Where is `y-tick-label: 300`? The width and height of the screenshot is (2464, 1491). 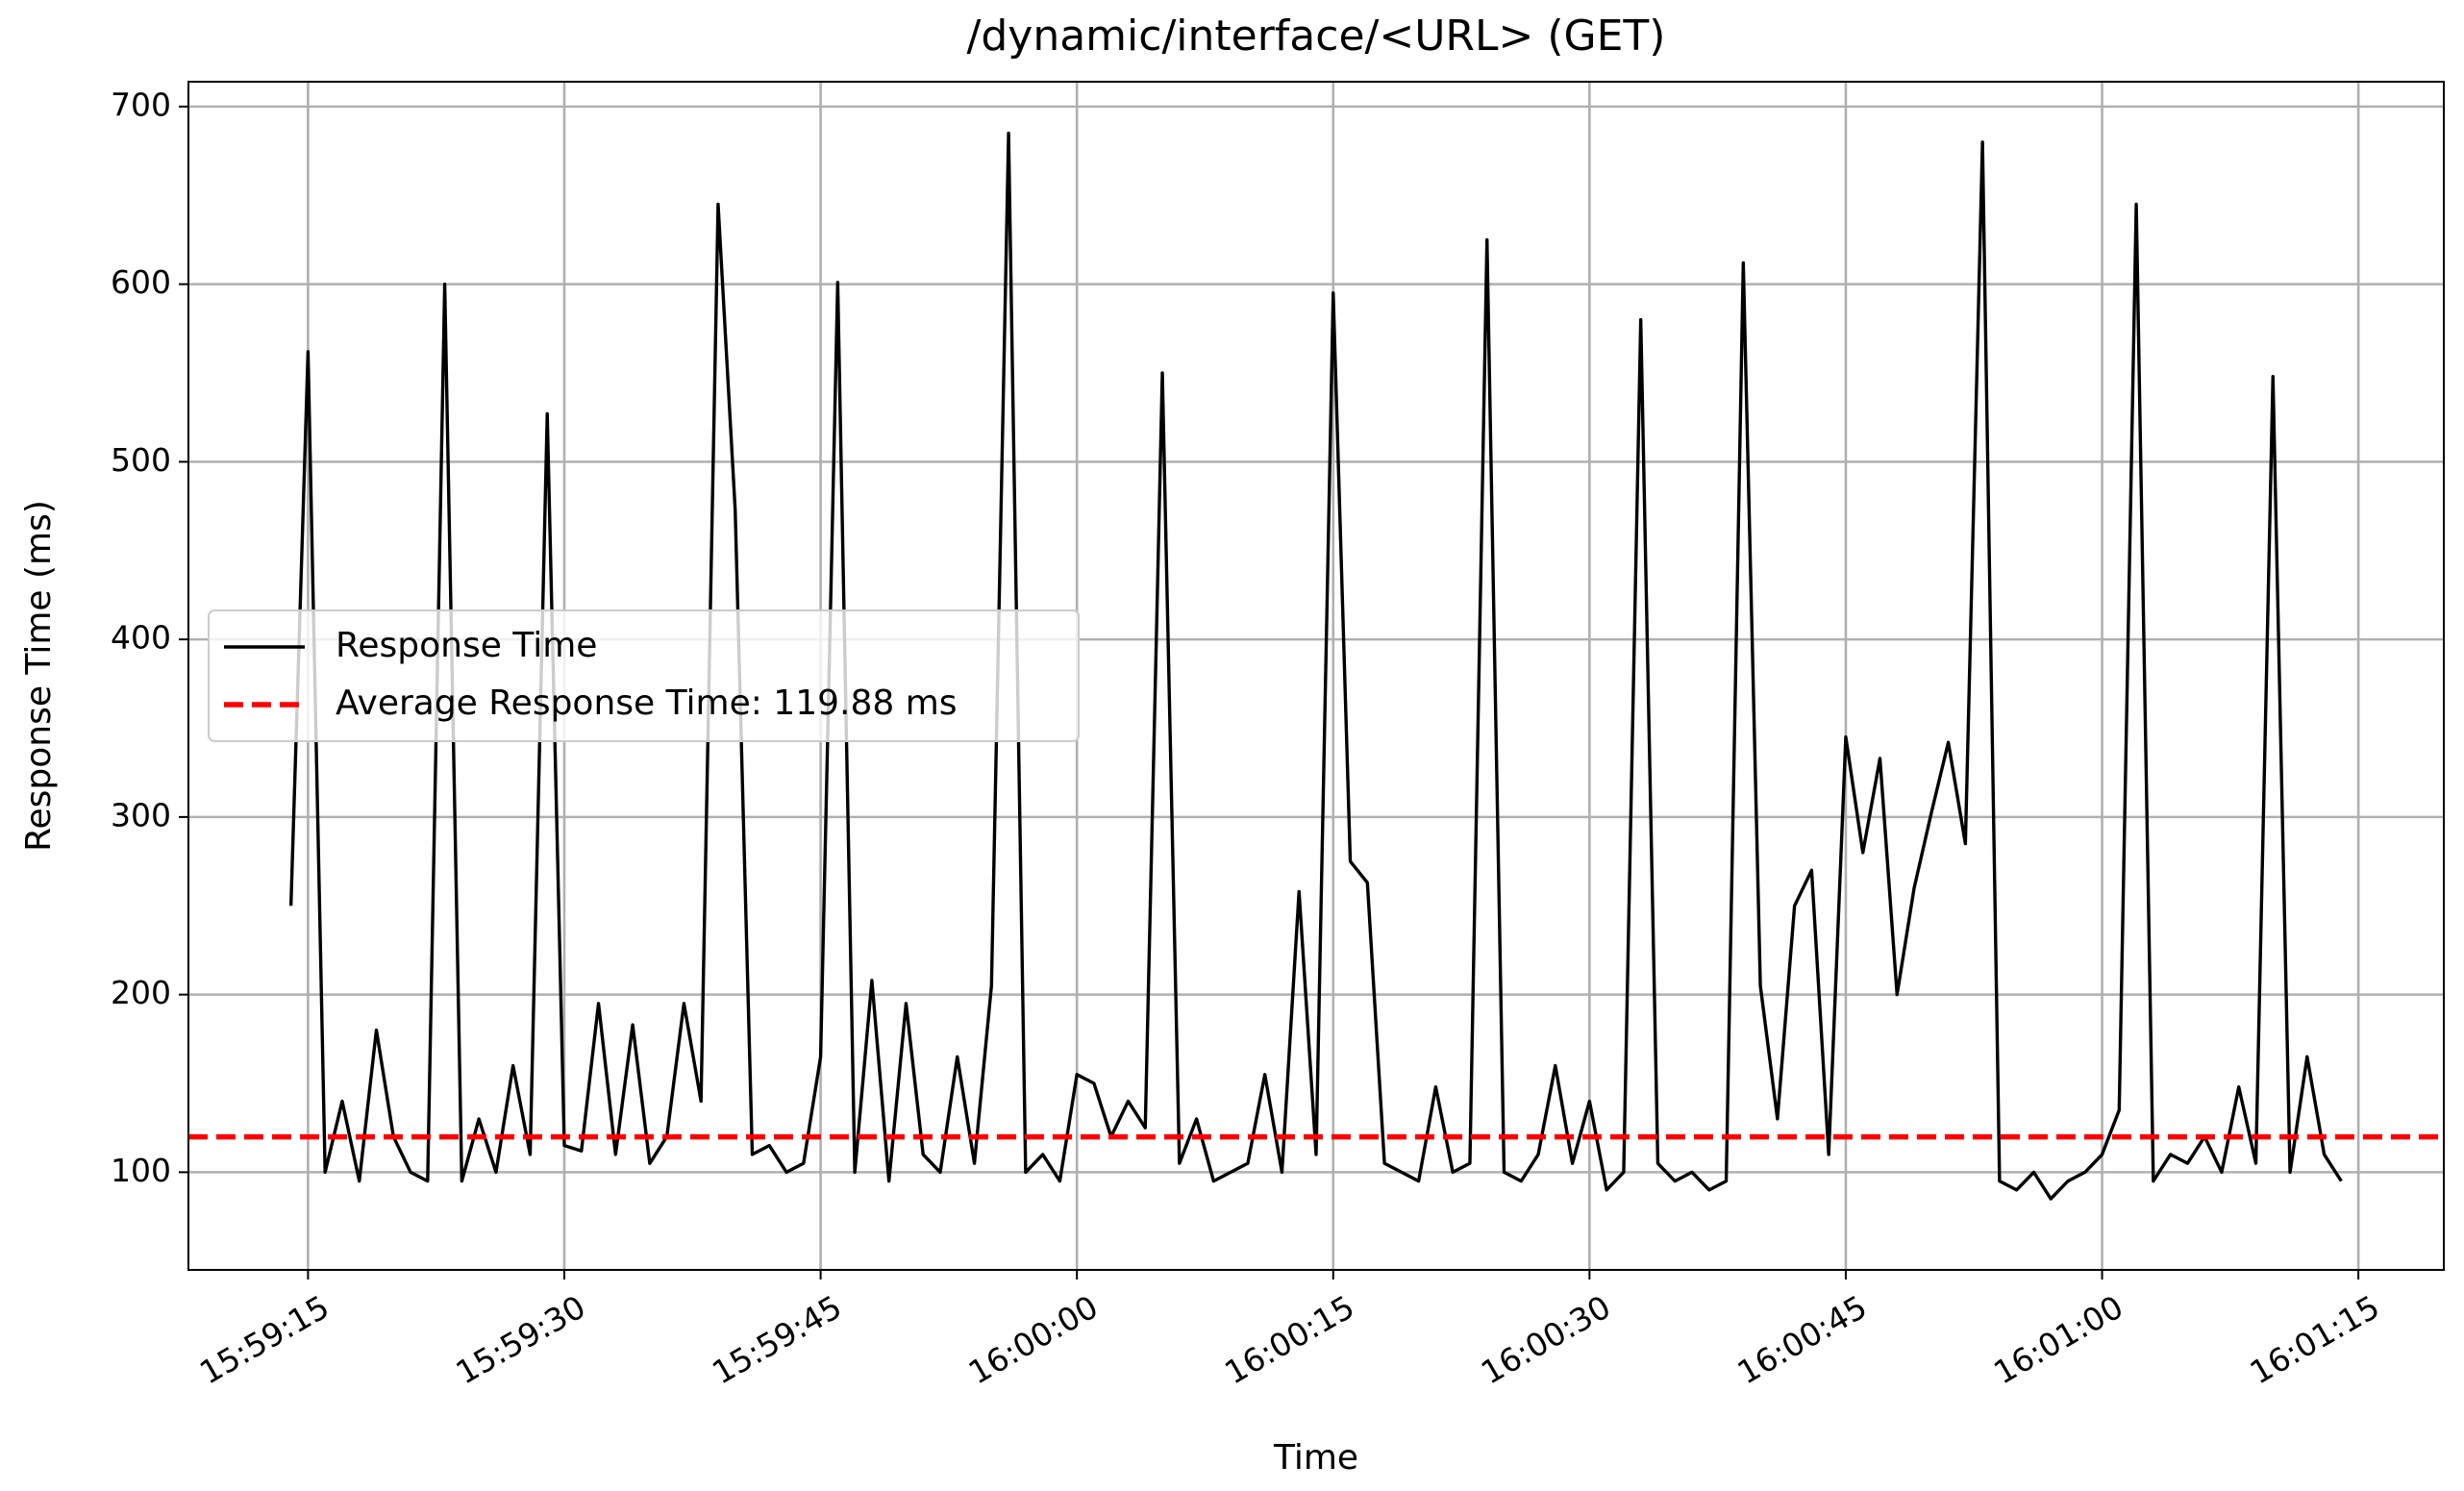
y-tick-label: 300 is located at coordinates (141, 815).